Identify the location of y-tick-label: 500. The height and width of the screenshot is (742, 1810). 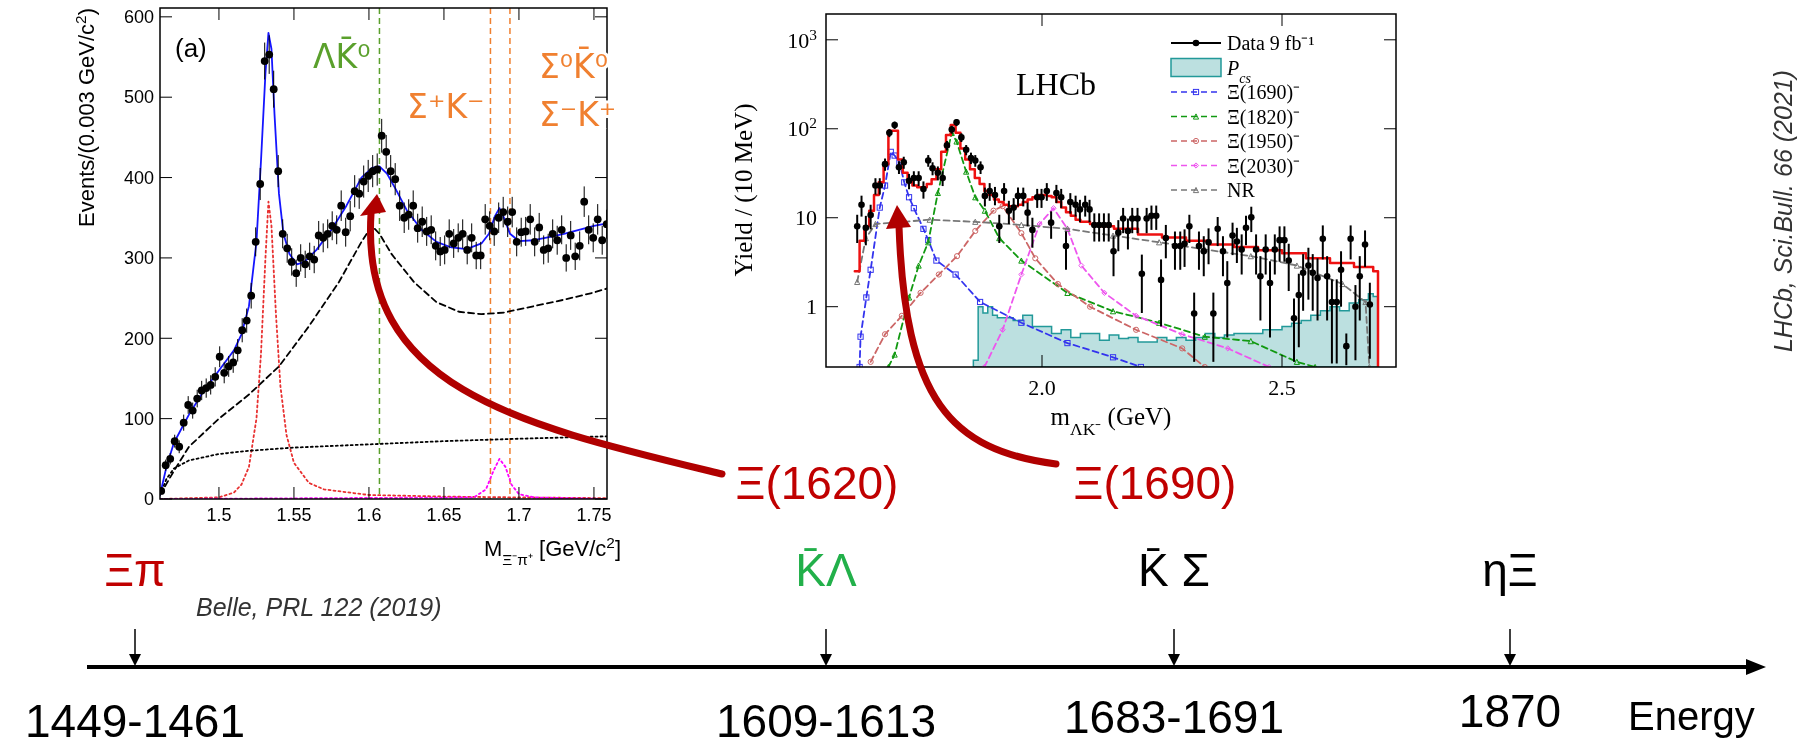
(138, 97).